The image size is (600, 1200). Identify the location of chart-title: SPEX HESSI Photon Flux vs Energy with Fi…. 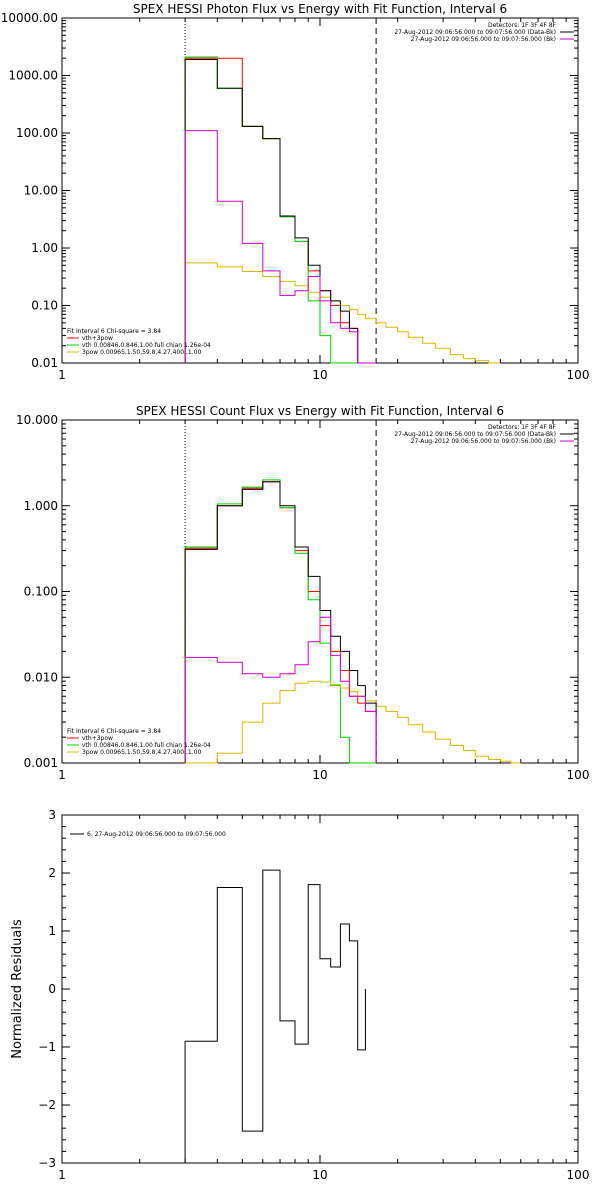
(320, 9).